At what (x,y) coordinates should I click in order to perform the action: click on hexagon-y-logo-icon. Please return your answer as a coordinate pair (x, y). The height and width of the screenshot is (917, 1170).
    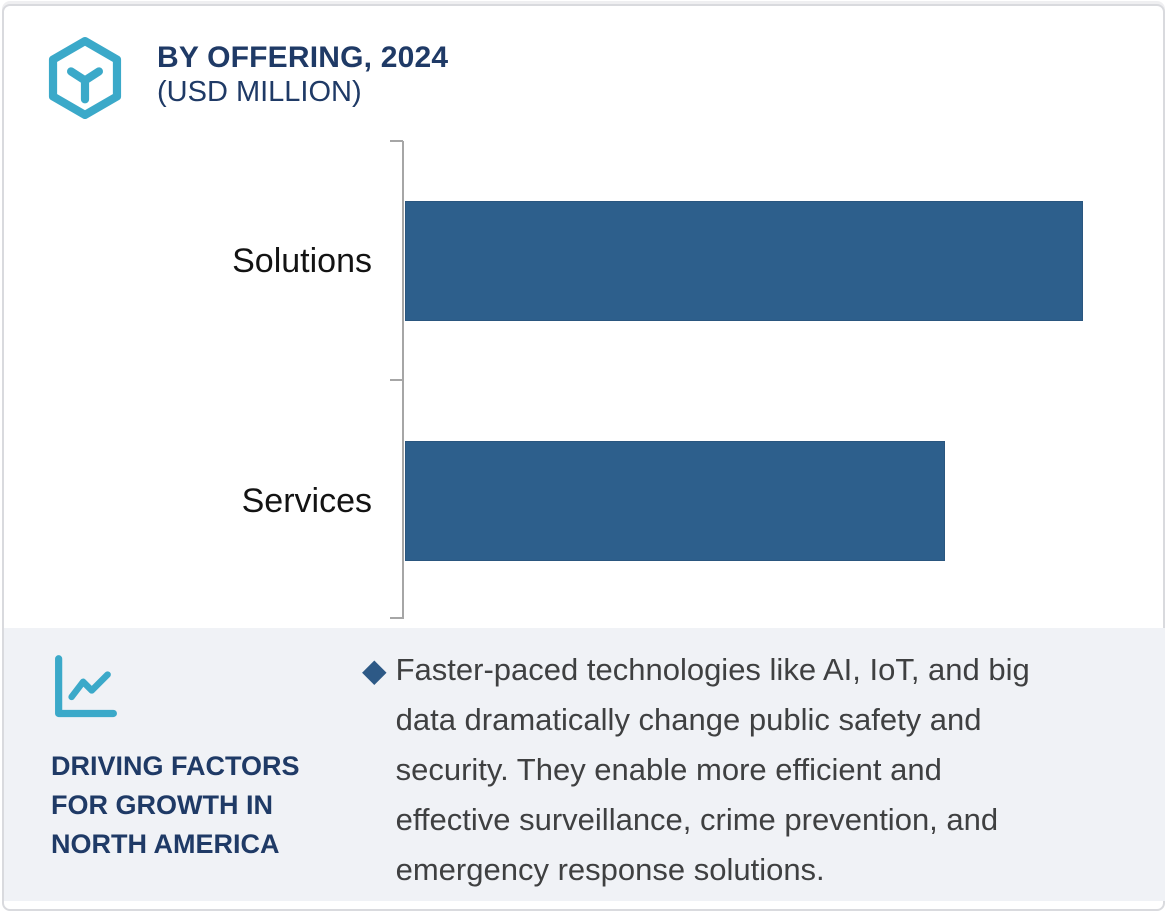
    Looking at the image, I should click on (85, 78).